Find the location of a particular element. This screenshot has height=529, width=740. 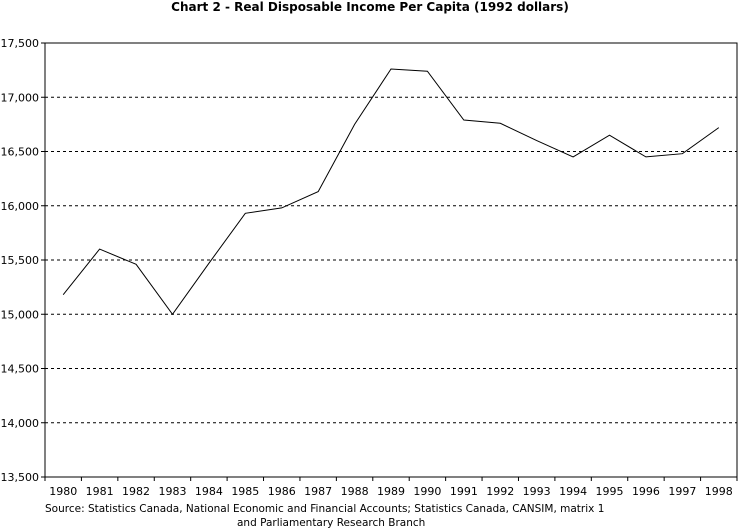

y-tick-label: 14,500 is located at coordinates (20, 369).